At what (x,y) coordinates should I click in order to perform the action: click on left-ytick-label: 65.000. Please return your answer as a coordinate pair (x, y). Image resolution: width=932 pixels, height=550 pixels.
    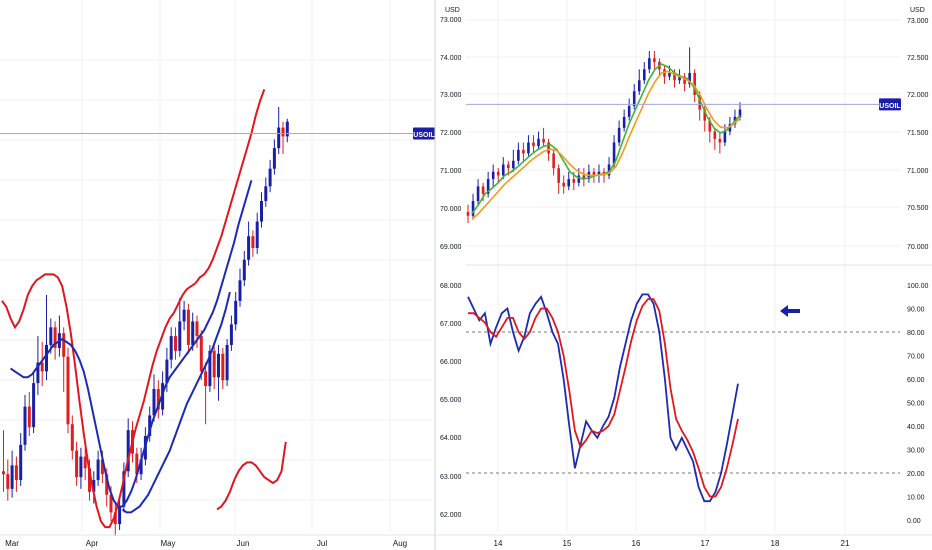
    Looking at the image, I should click on (451, 400).